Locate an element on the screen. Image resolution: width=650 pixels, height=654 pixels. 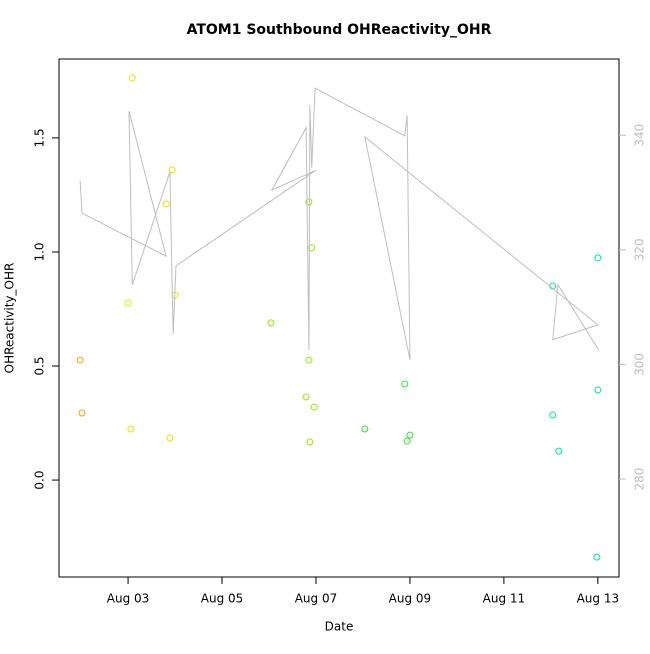
y2-tick-label: 340 is located at coordinates (640, 135).